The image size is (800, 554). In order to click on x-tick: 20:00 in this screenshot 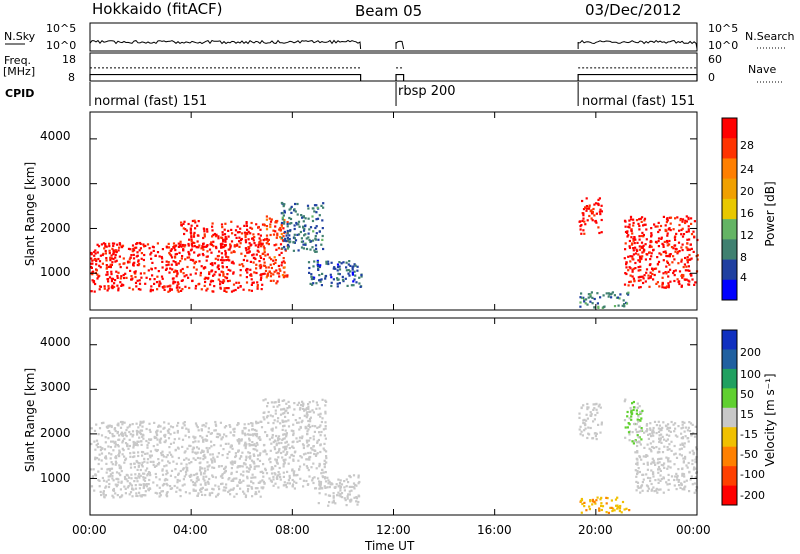, I will do `click(595, 530)`.